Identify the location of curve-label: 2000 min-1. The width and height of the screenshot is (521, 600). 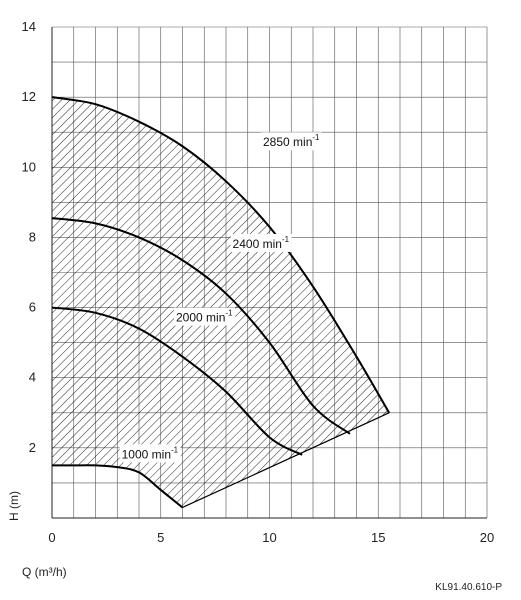
(205, 316).